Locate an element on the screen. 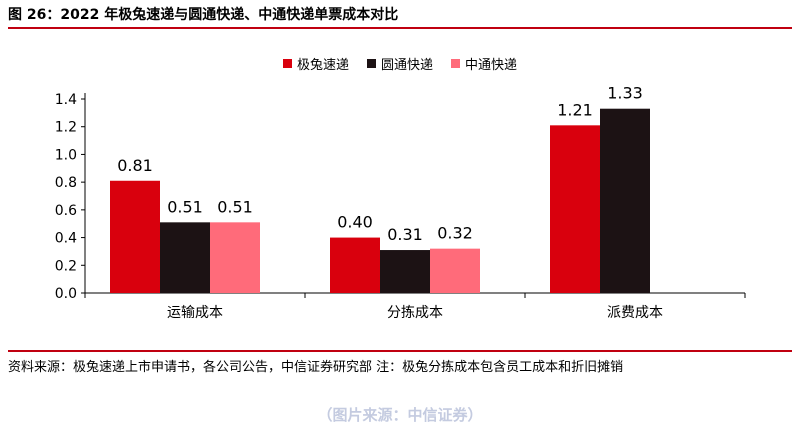 Image resolution: width=800 pixels, height=433 pixels. legend-item-yto: 圆通快递 is located at coordinates (399, 63).